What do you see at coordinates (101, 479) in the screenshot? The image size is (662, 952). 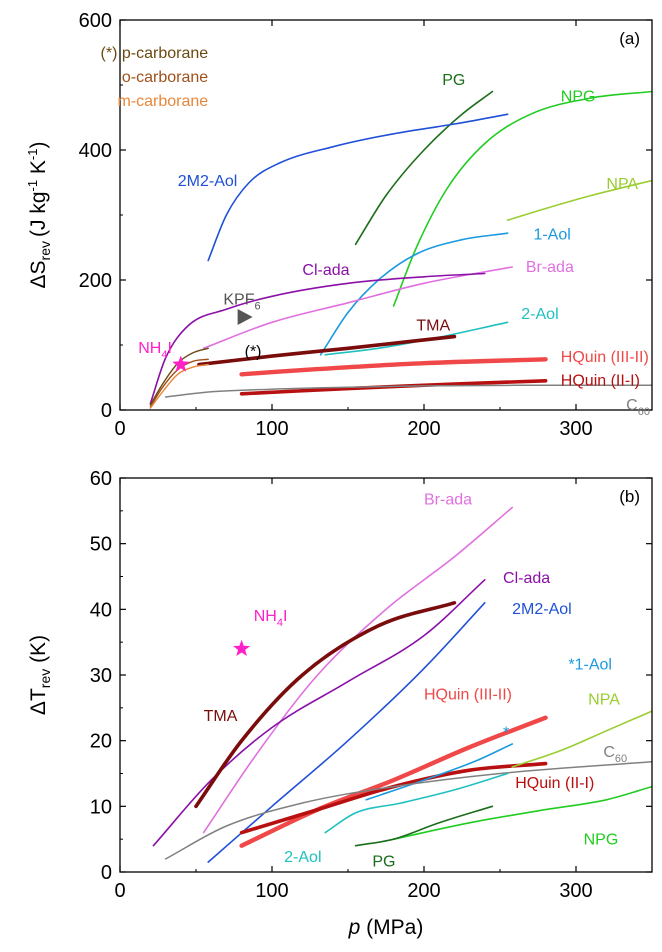 I see `y-tick-label-b-60: 60` at bounding box center [101, 479].